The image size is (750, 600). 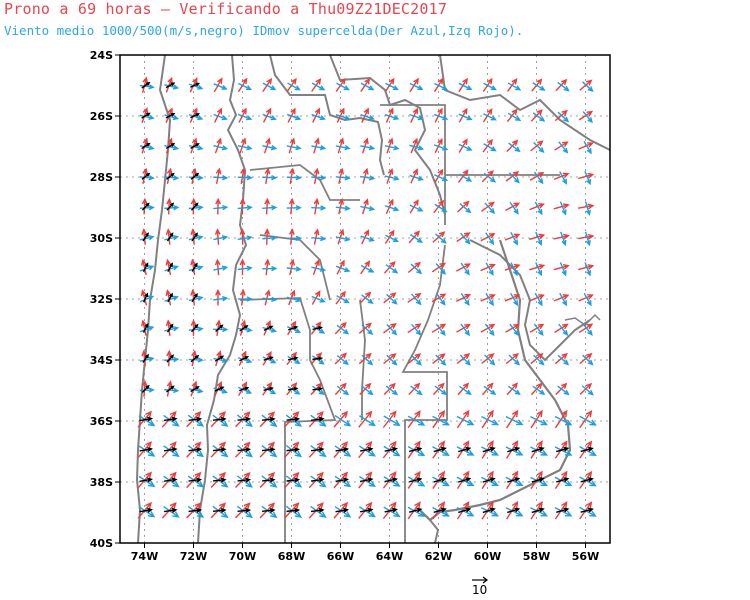 I want to click on uruguay-border, so click(x=530, y=300).